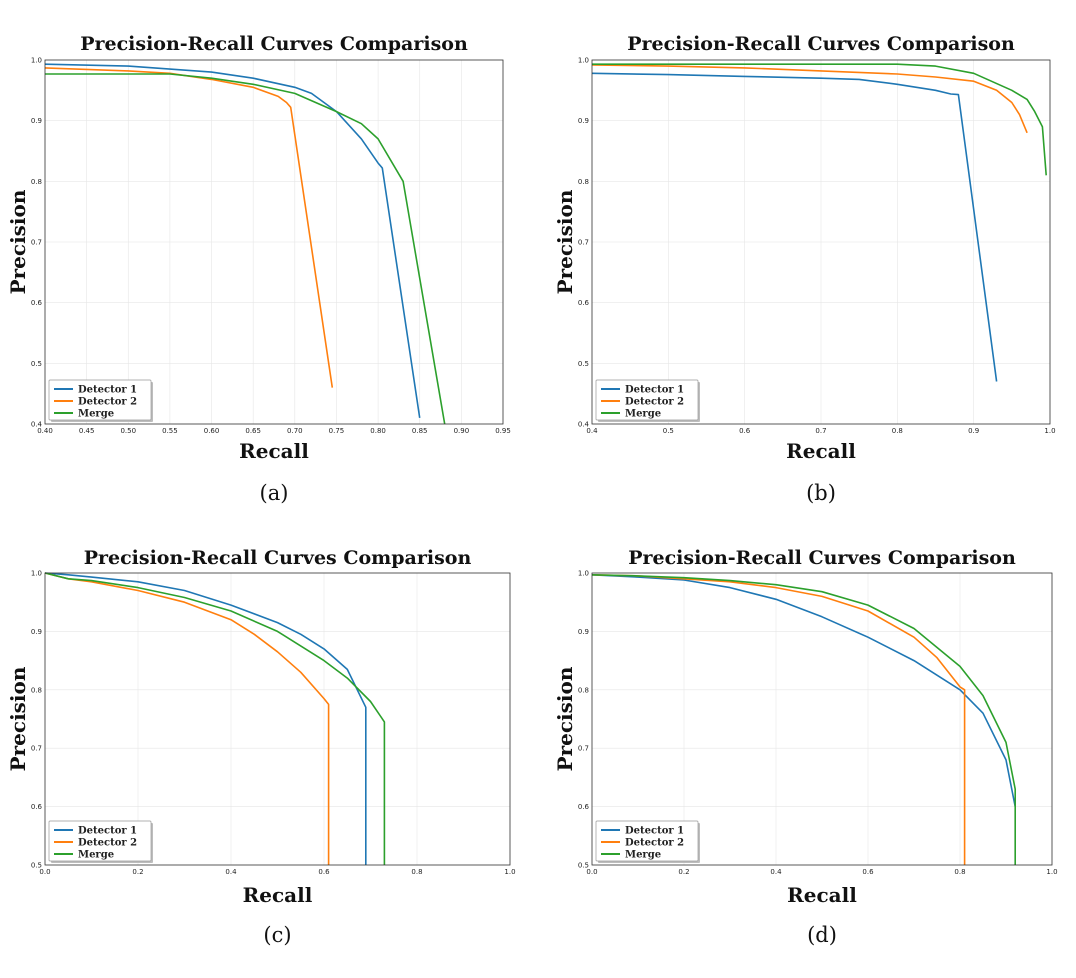 The width and height of the screenshot is (1076, 978). What do you see at coordinates (170, 431) in the screenshot?
I see `x-tick-label: 0.55` at bounding box center [170, 431].